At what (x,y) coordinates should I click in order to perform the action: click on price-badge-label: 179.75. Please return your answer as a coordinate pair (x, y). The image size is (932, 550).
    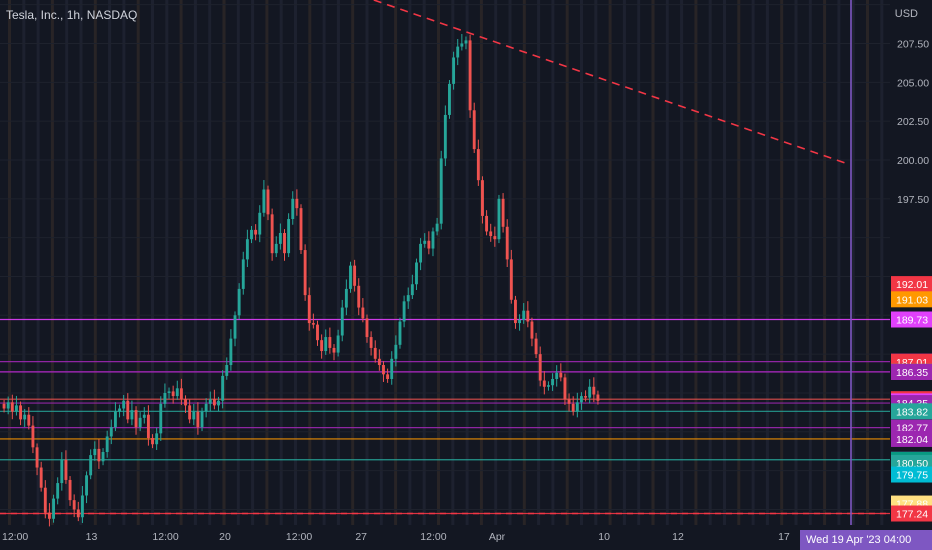
    Looking at the image, I should click on (912, 476).